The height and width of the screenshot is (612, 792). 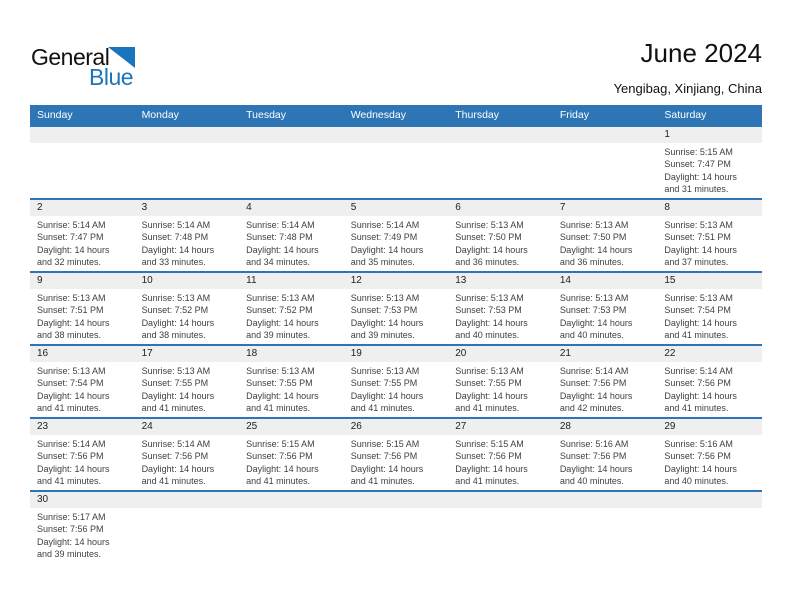 What do you see at coordinates (384, 310) in the screenshot?
I see `day-detail-line: Sunset: 7:53 PM` at bounding box center [384, 310].